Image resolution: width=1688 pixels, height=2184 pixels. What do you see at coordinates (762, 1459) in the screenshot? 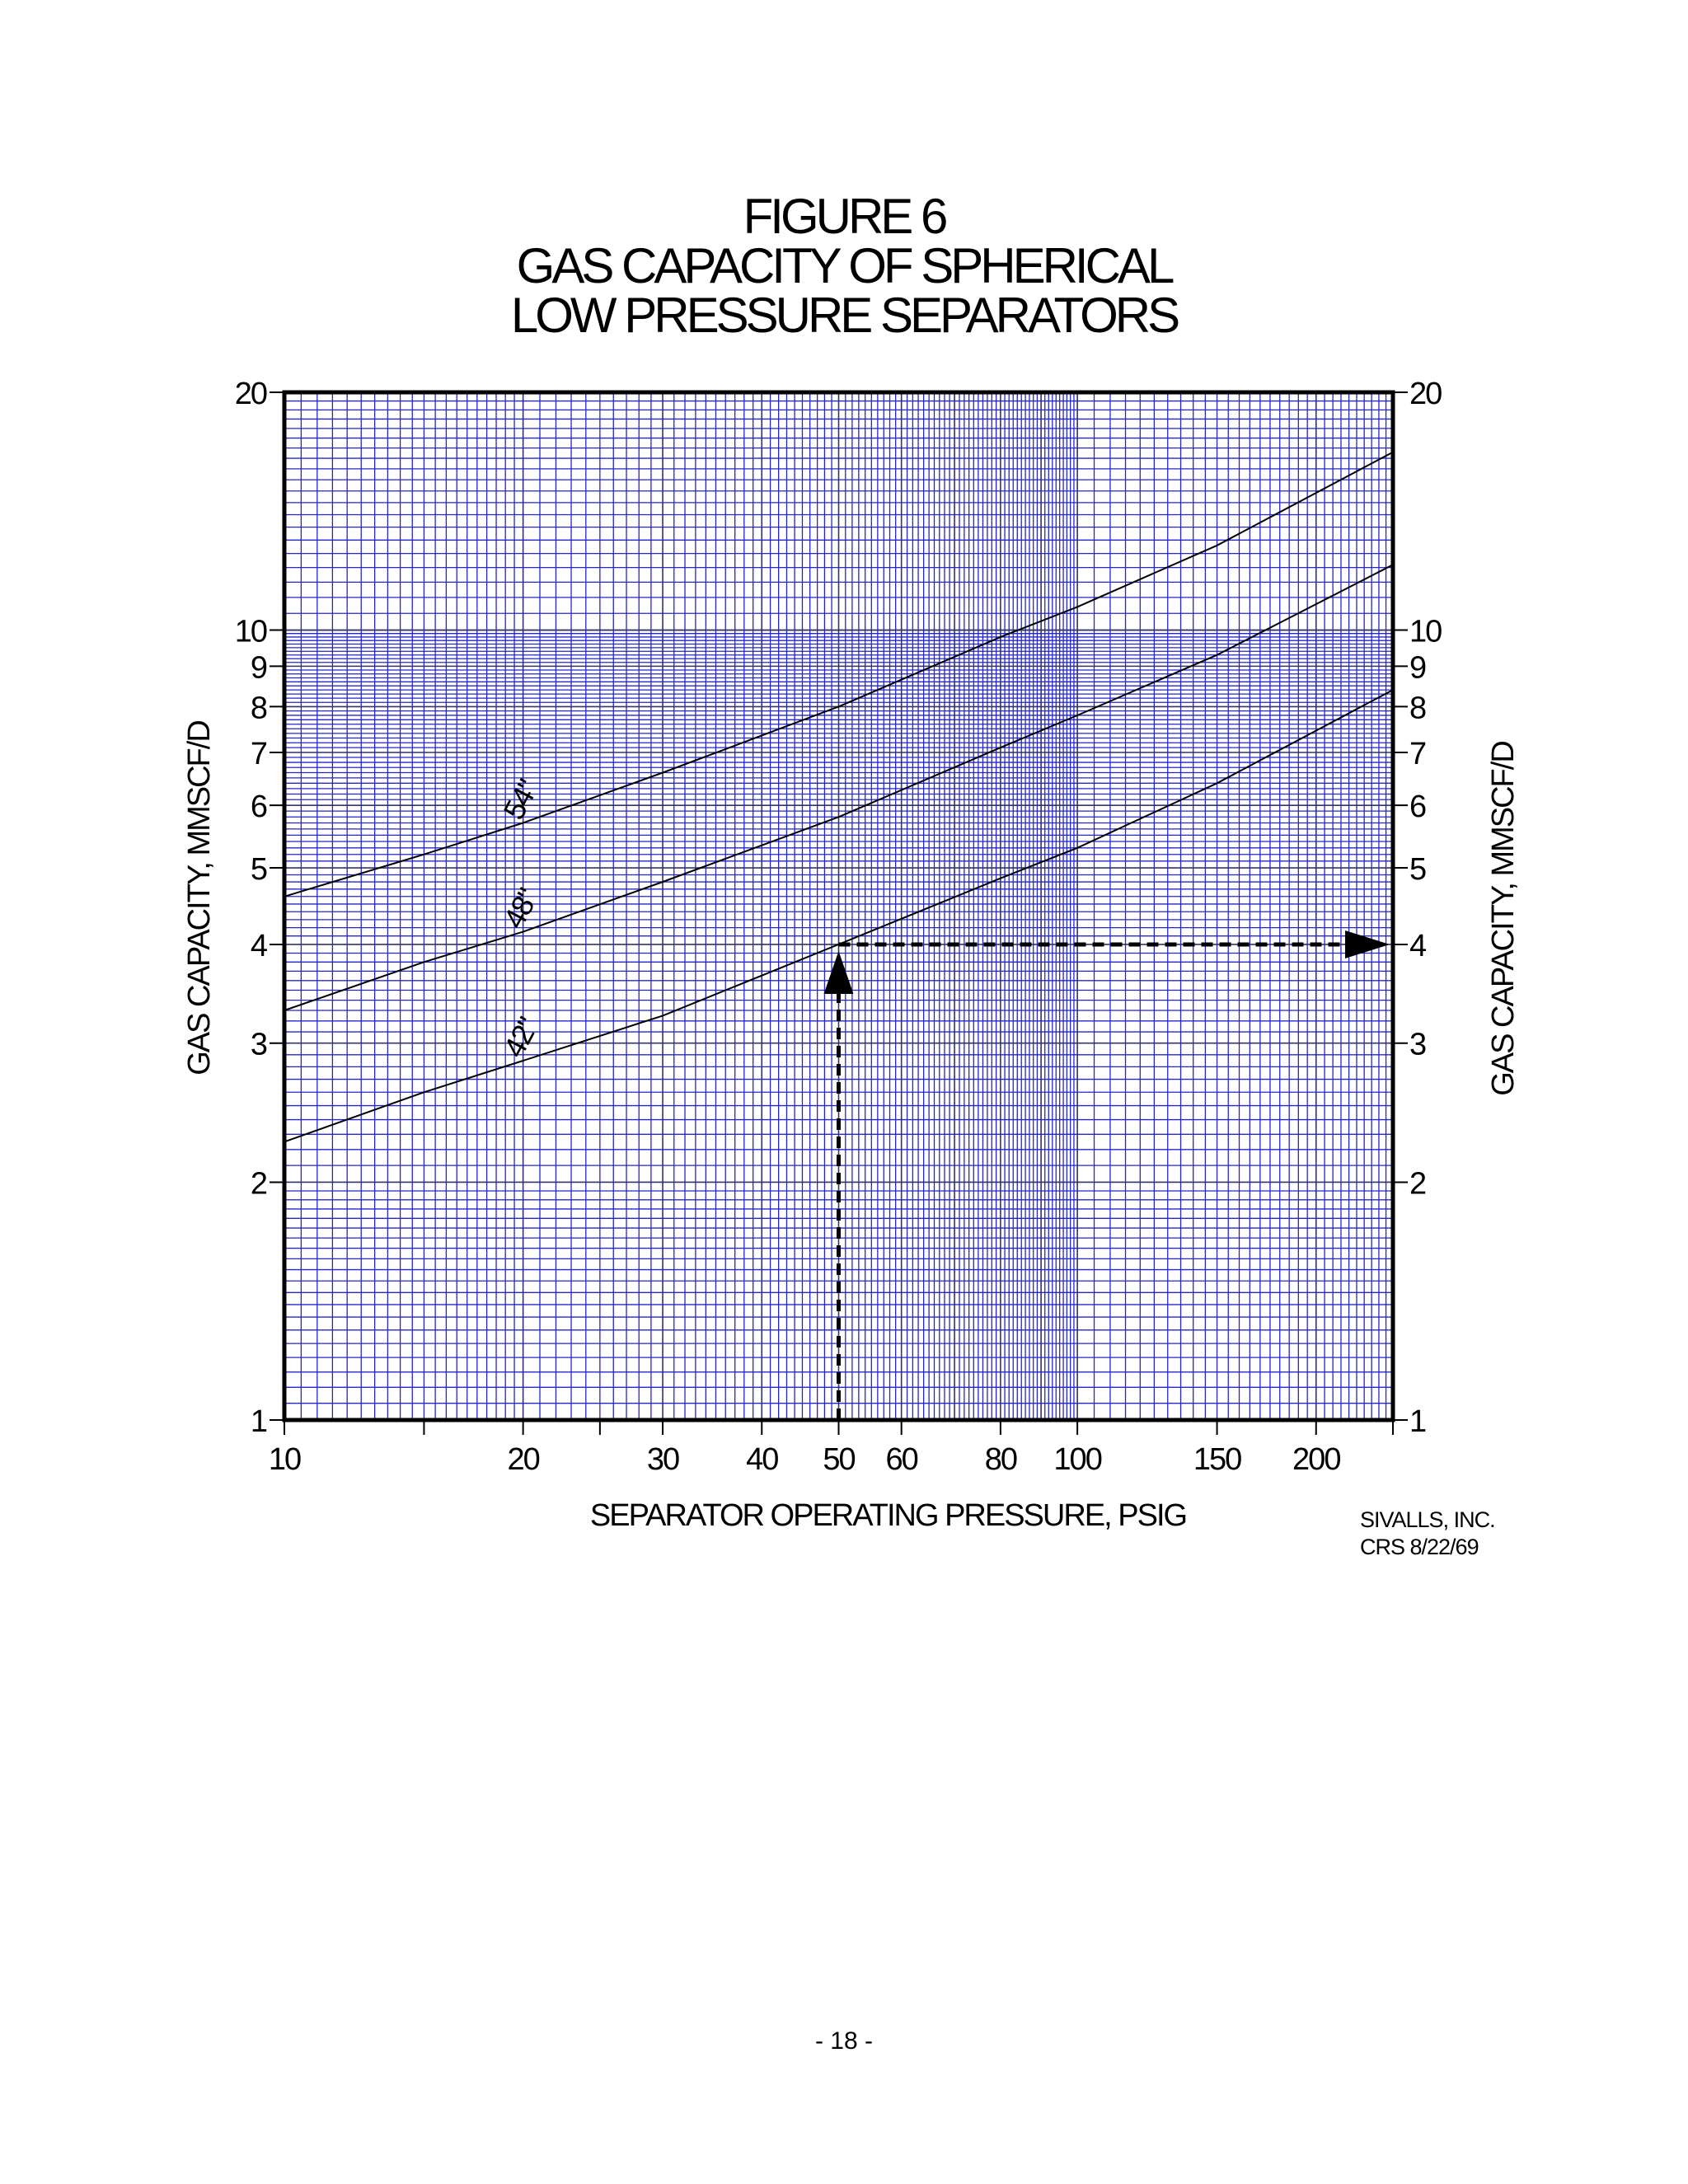
I see `x-tick-label: 40` at bounding box center [762, 1459].